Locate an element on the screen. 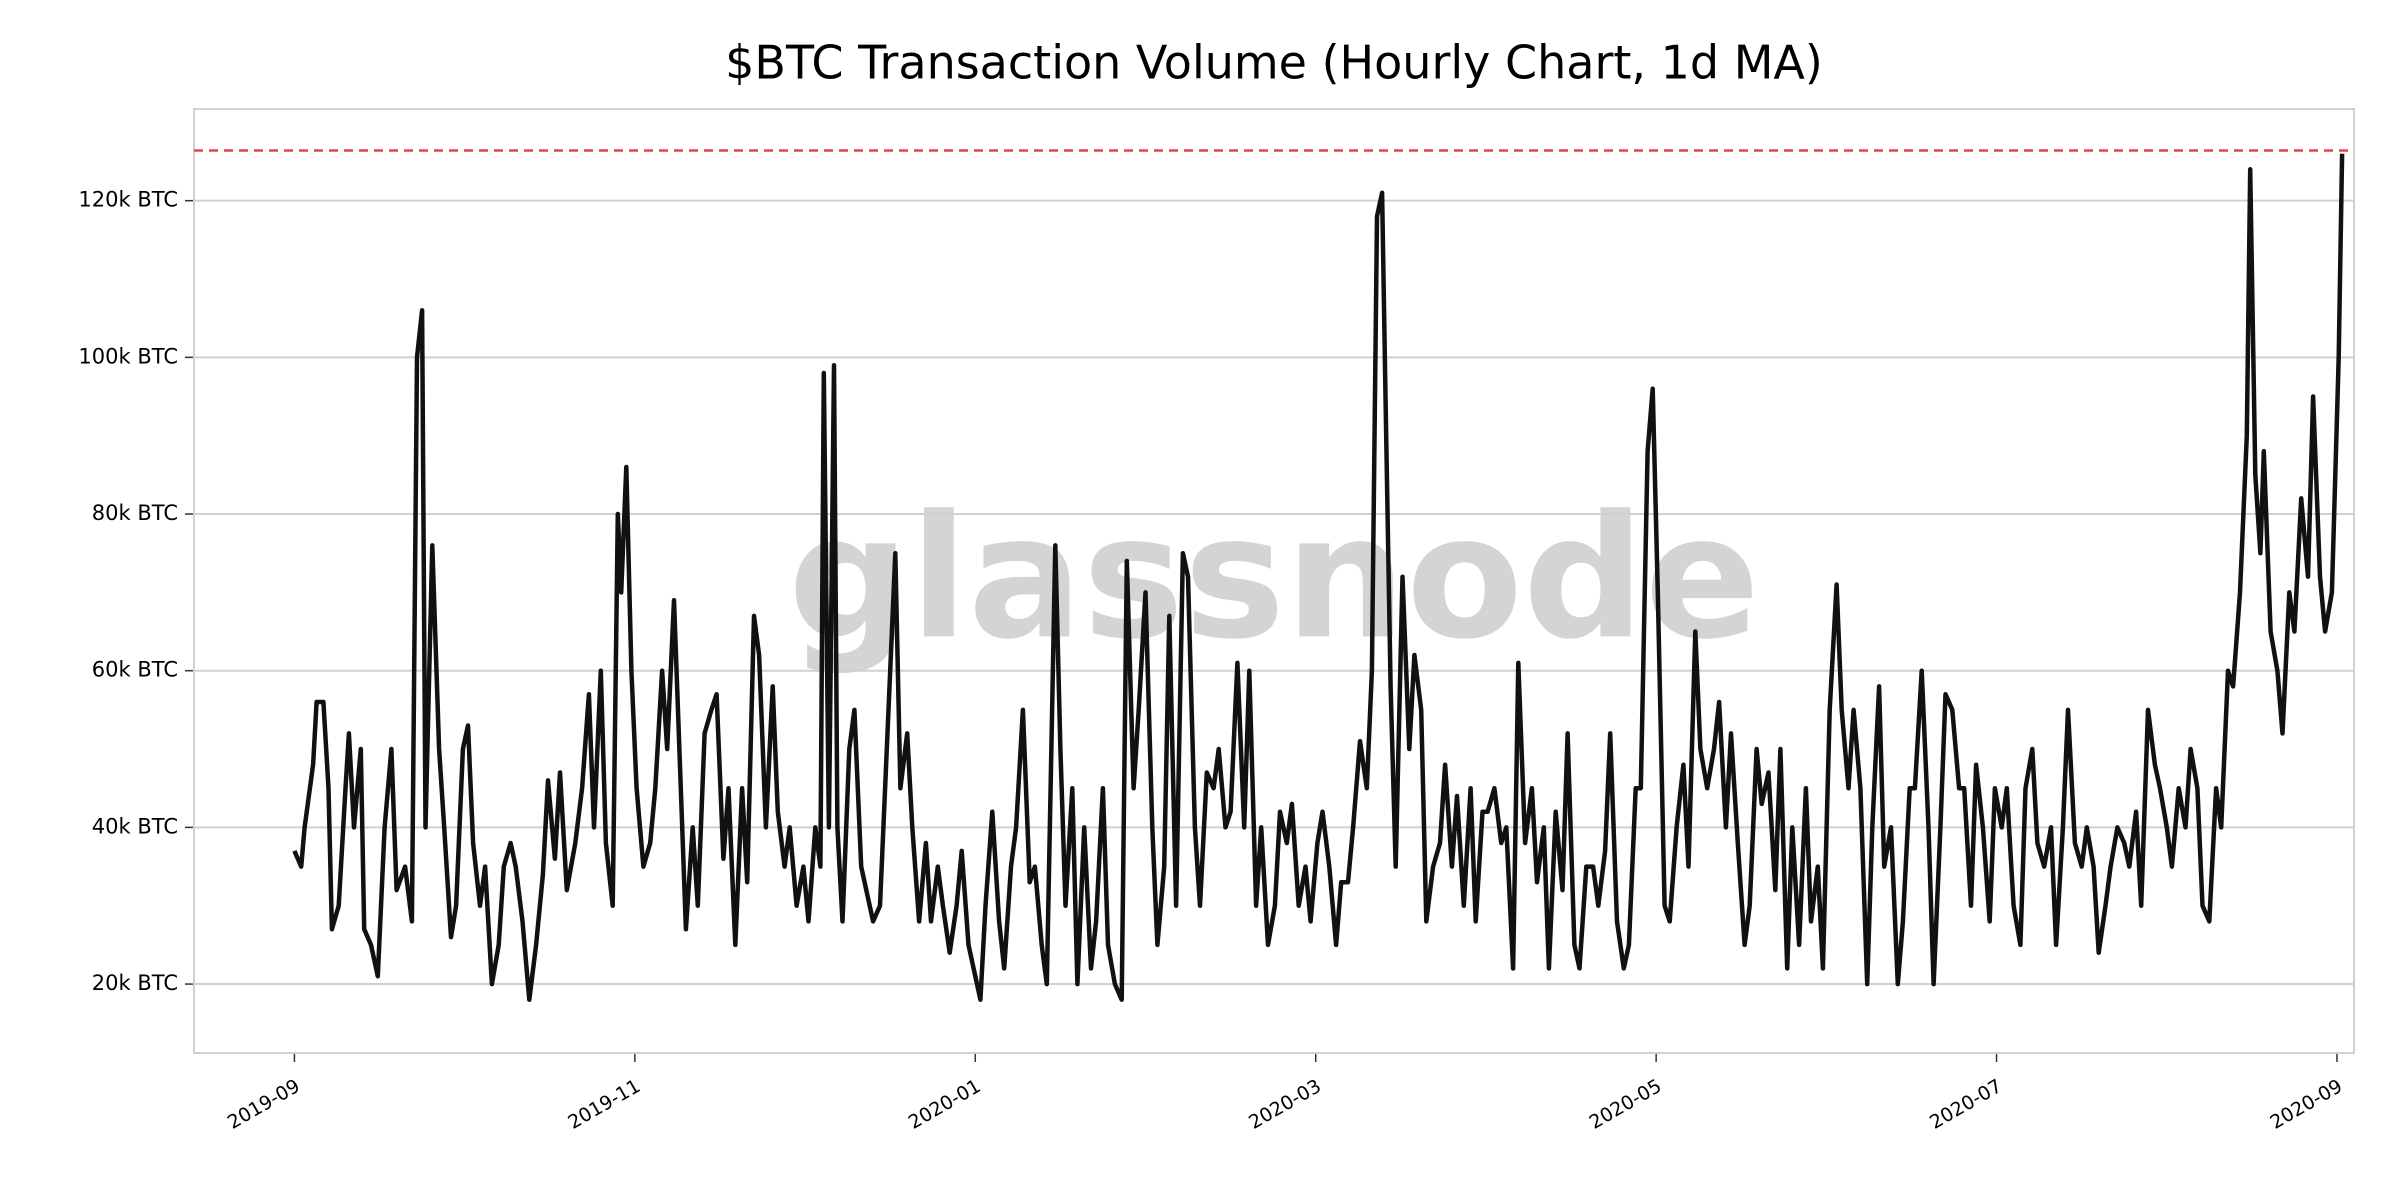 The width and height of the screenshot is (2400, 1200). y-tick-label: 100k BTC is located at coordinates (128, 356).